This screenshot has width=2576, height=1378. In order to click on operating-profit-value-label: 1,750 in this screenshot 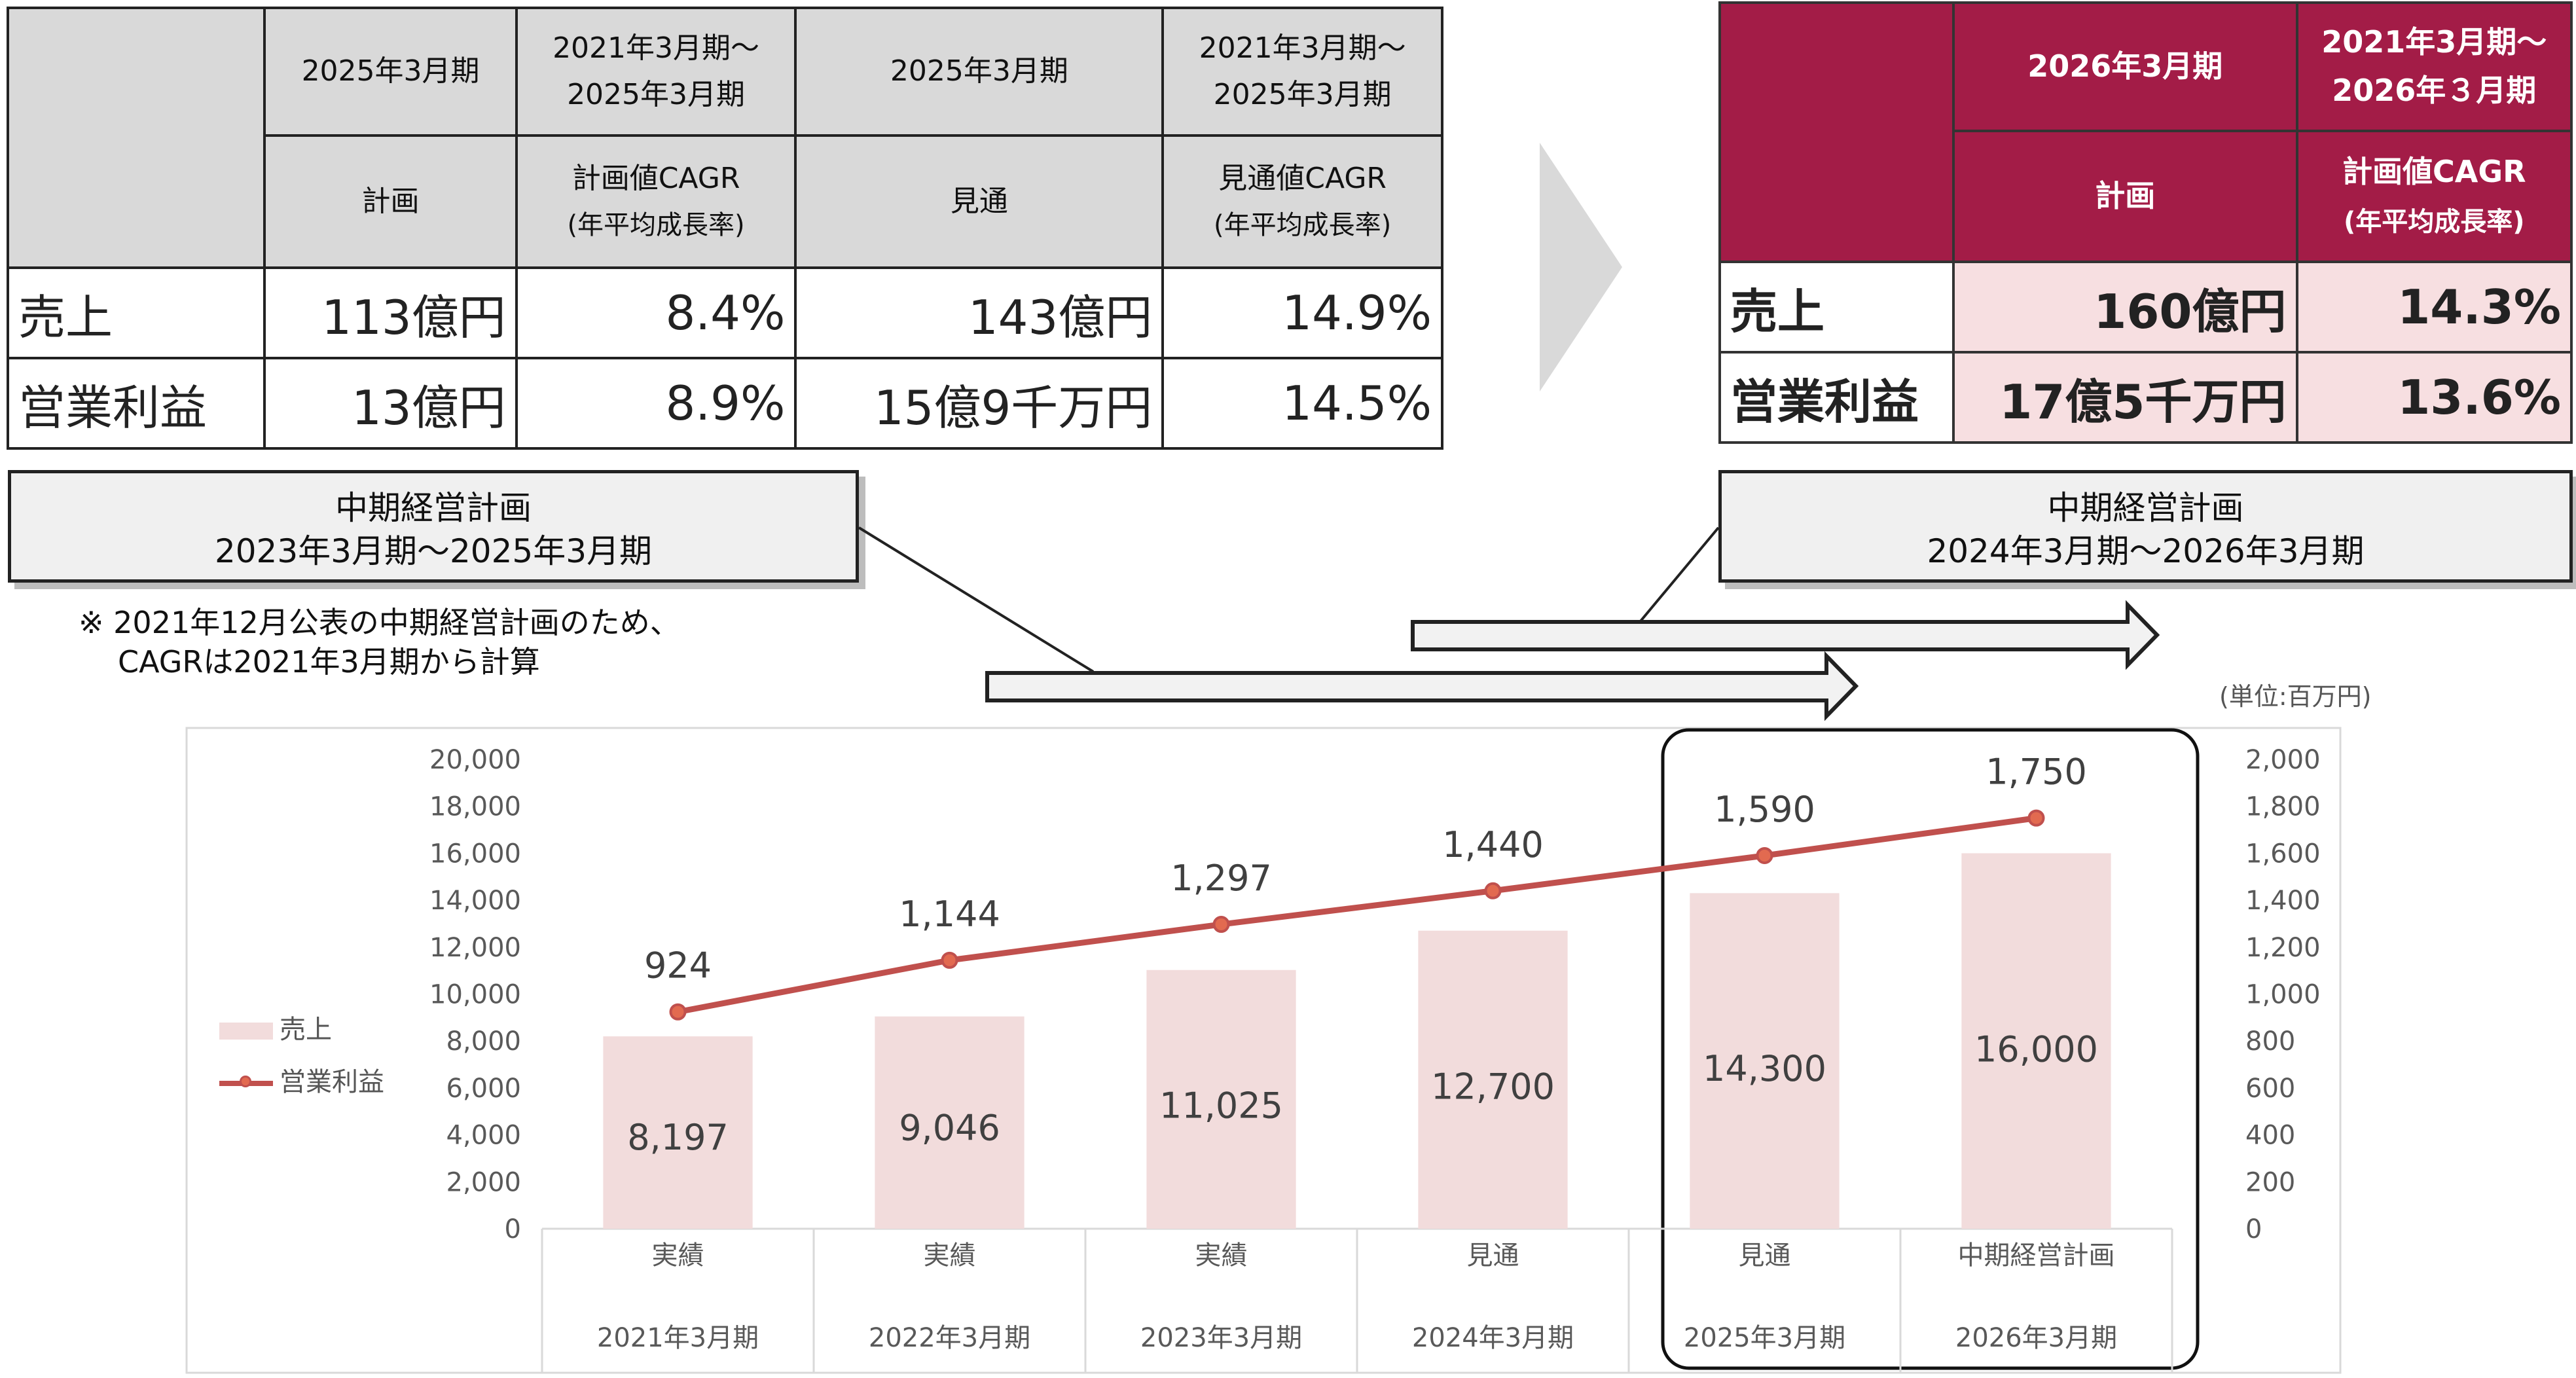, I will do `click(2036, 772)`.